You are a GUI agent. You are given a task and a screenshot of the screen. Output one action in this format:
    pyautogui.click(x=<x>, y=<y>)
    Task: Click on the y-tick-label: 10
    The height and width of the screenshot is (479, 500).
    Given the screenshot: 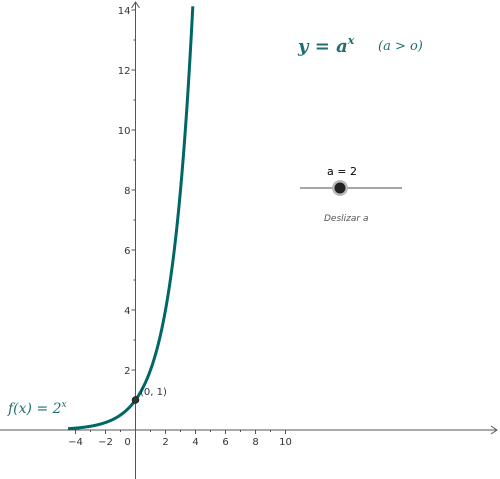 What is the action you would take?
    pyautogui.click(x=124, y=131)
    